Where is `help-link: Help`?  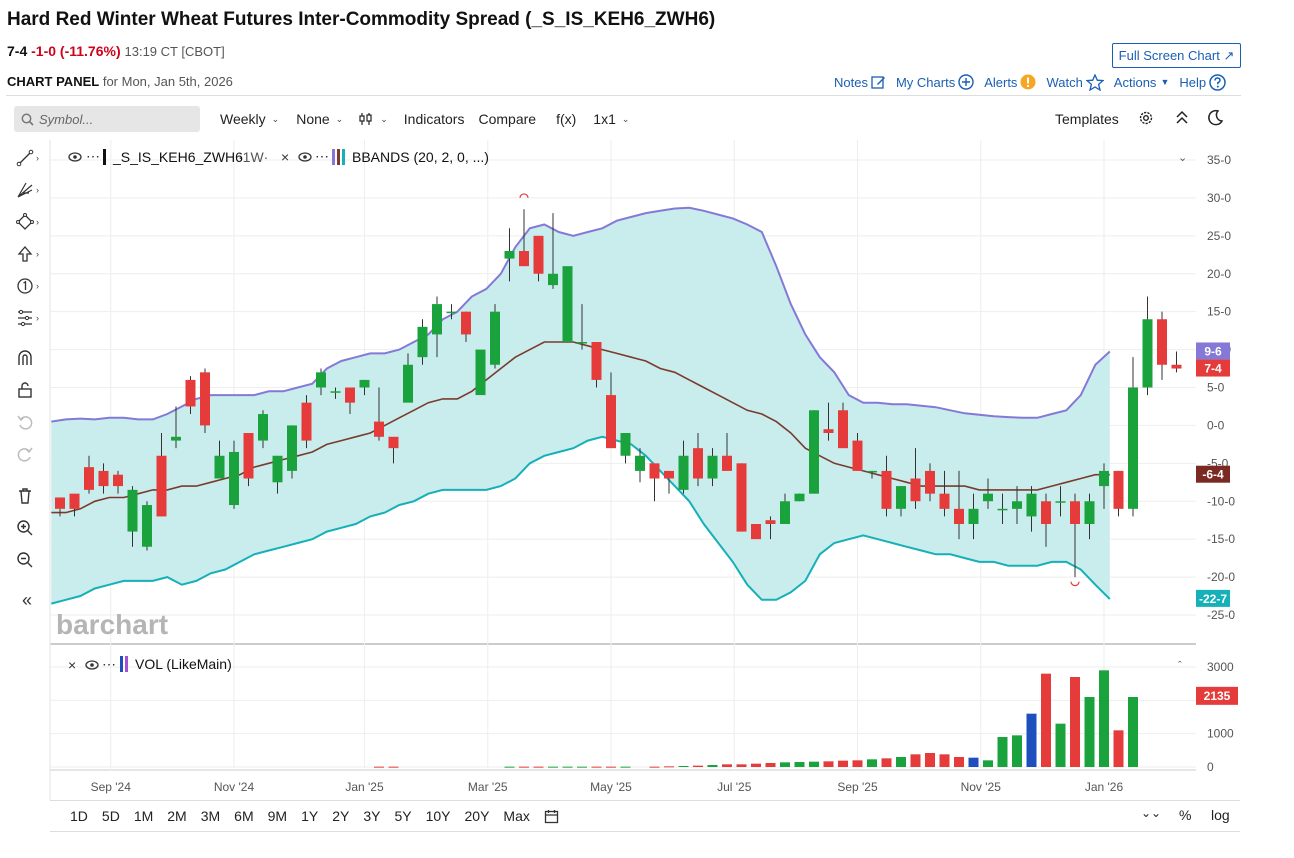 help-link: Help is located at coordinates (1202, 82).